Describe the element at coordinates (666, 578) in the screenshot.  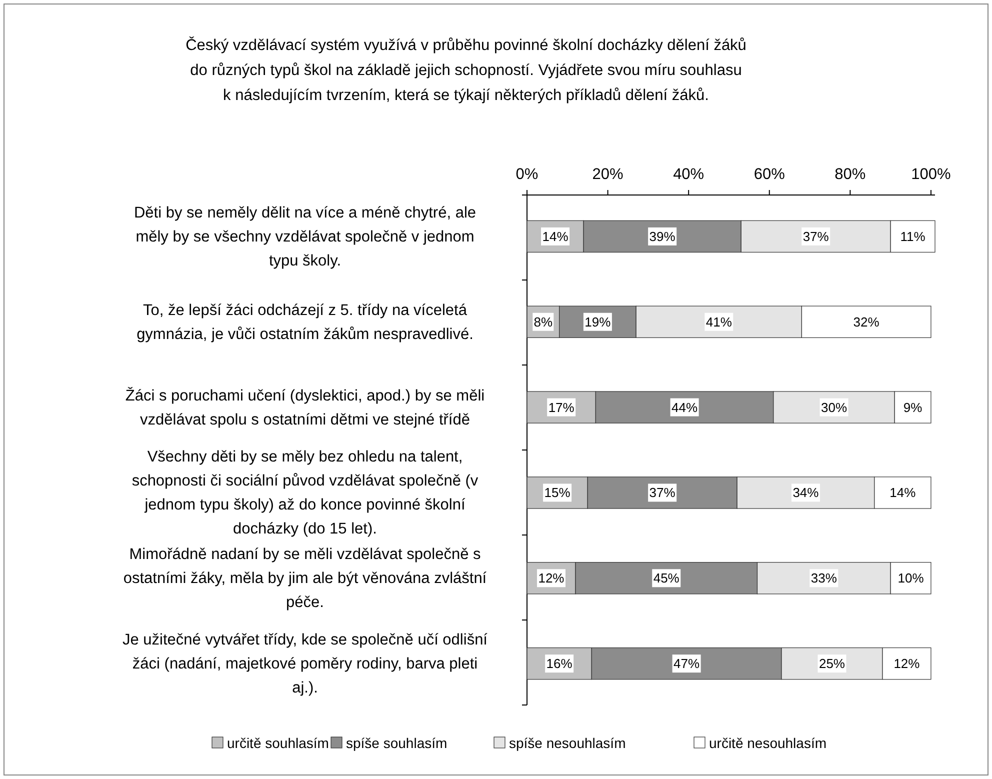
I see `data-label: 45%` at that location.